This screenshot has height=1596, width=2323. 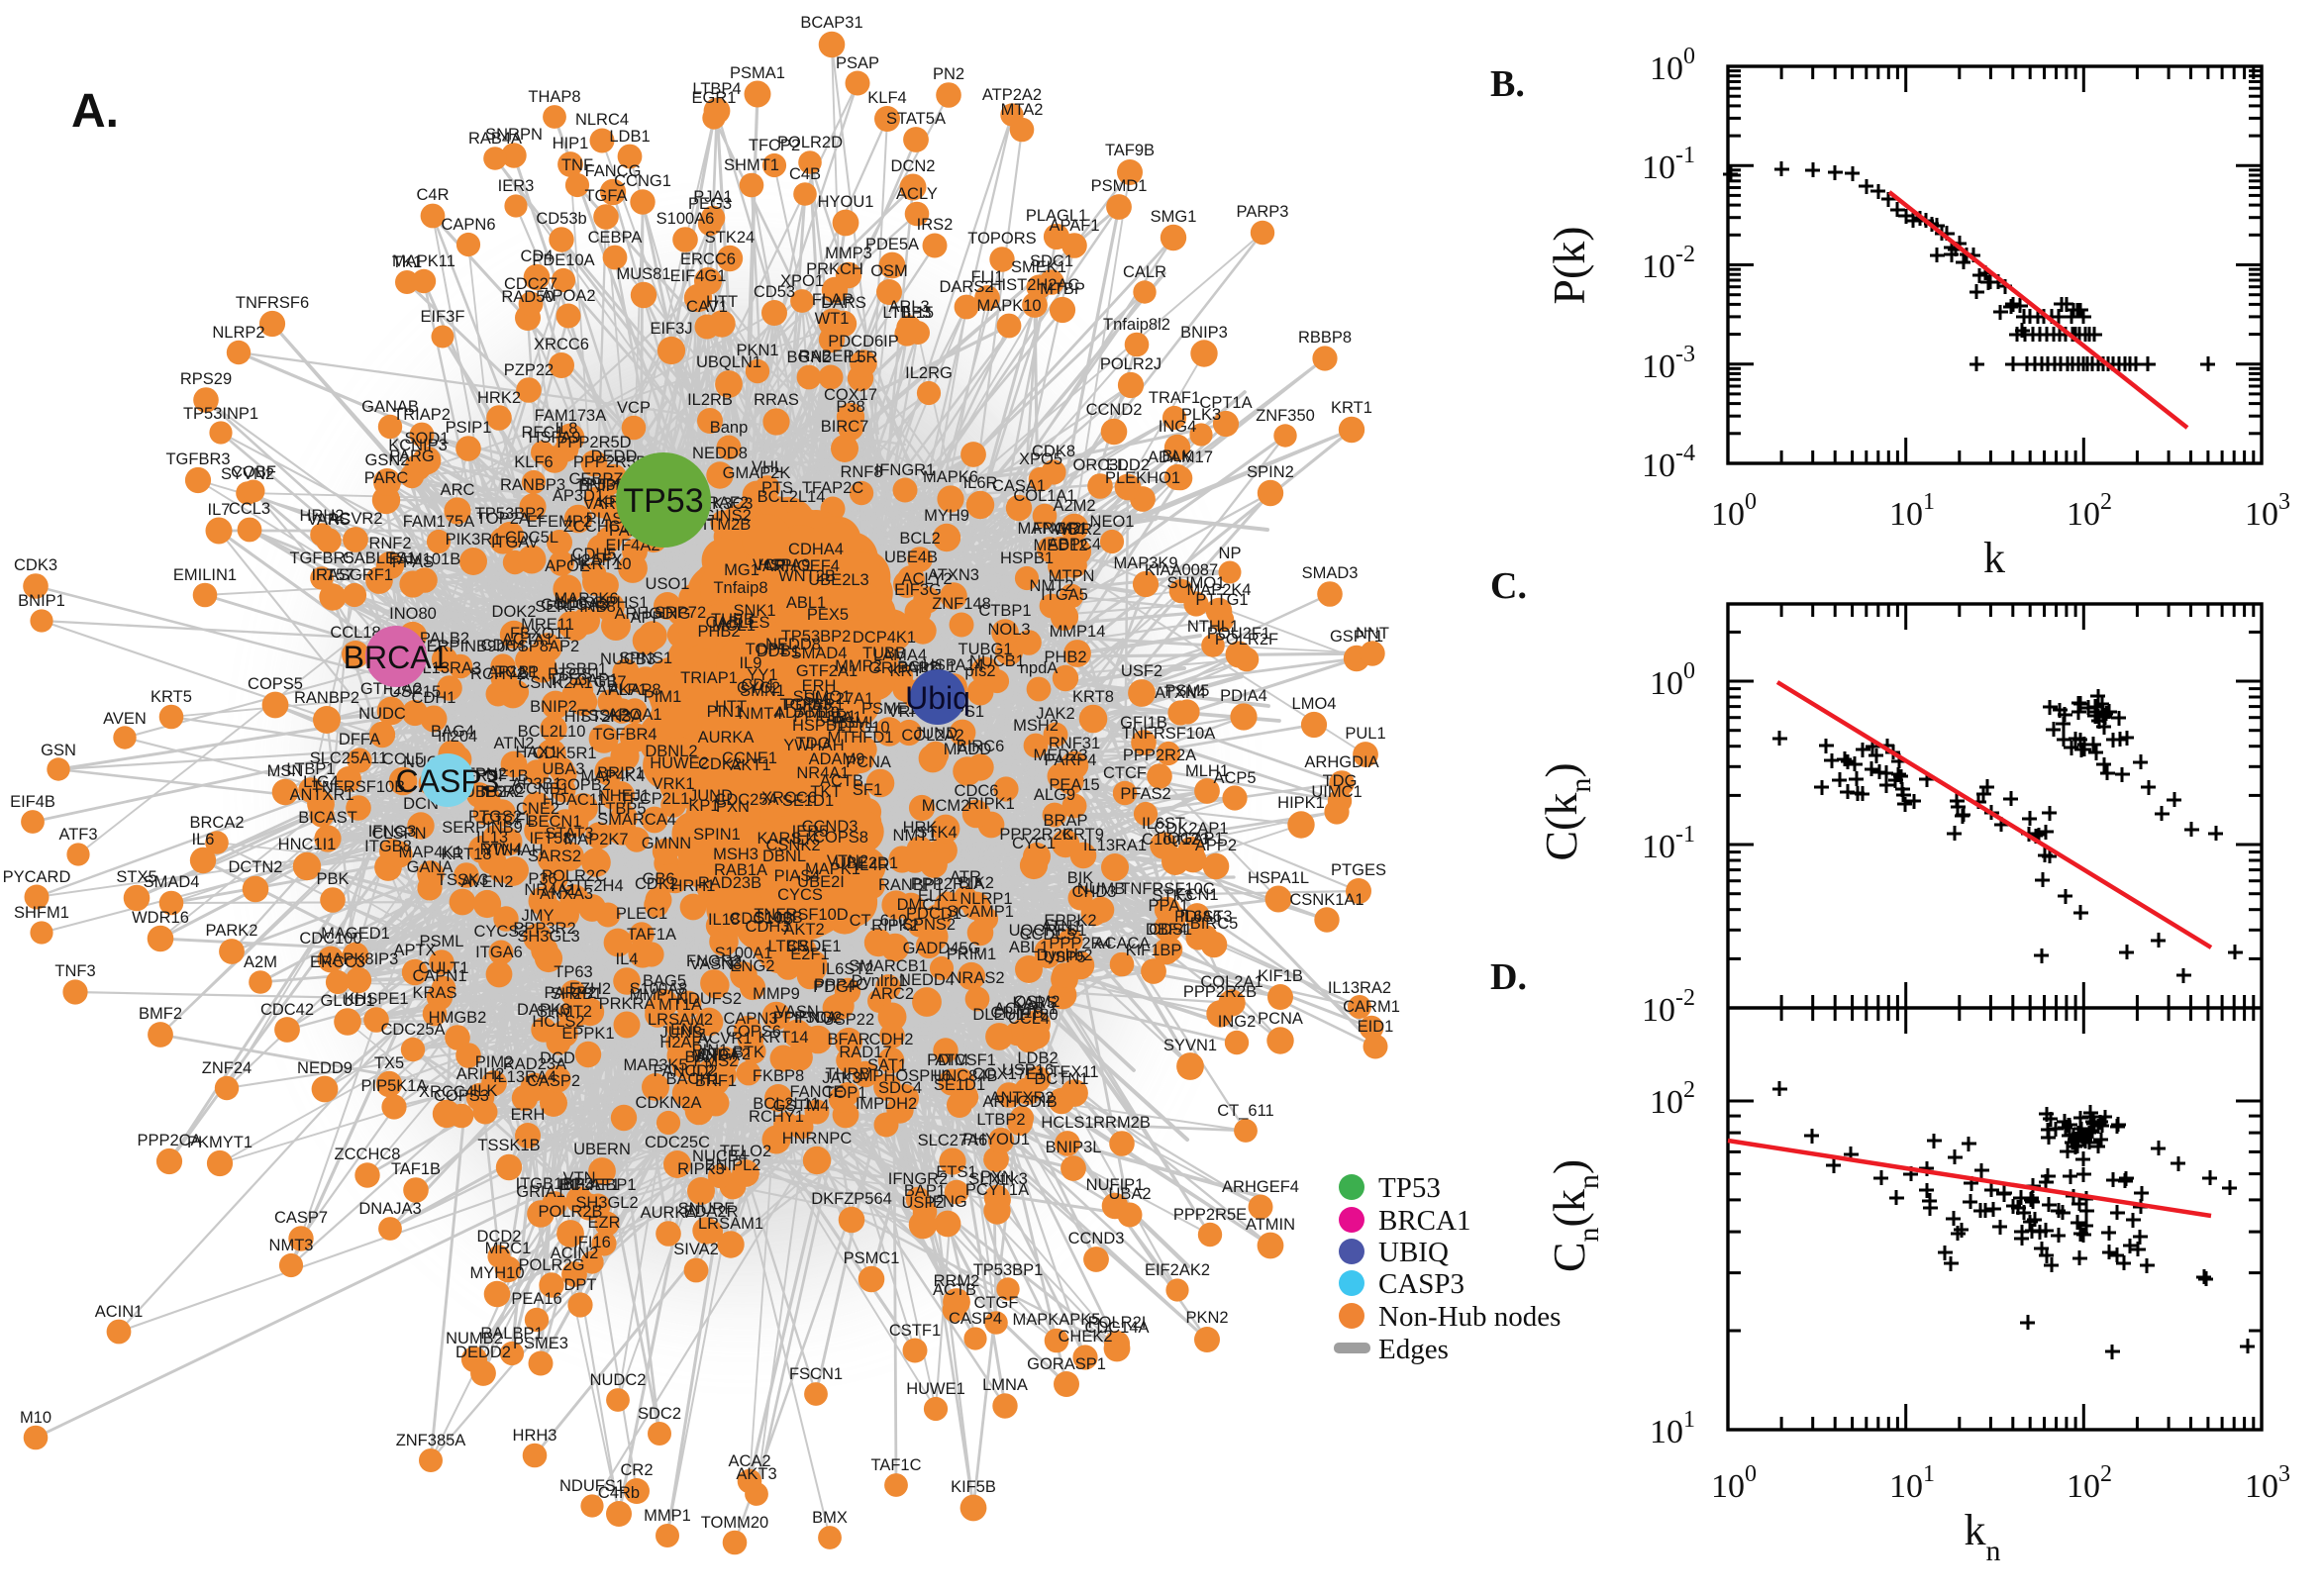 I want to click on svg-text: KLF6, so click(x=533, y=462).